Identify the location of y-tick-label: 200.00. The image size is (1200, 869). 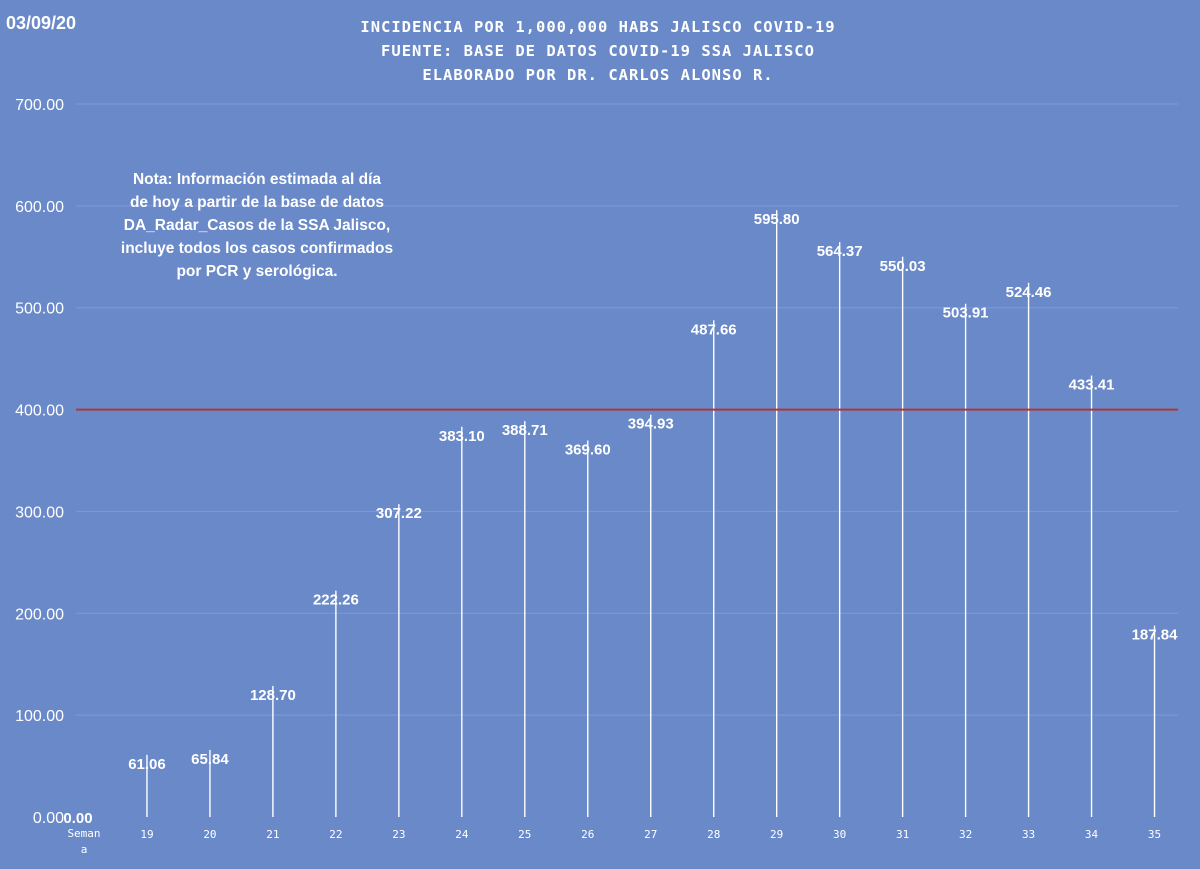
(39, 614).